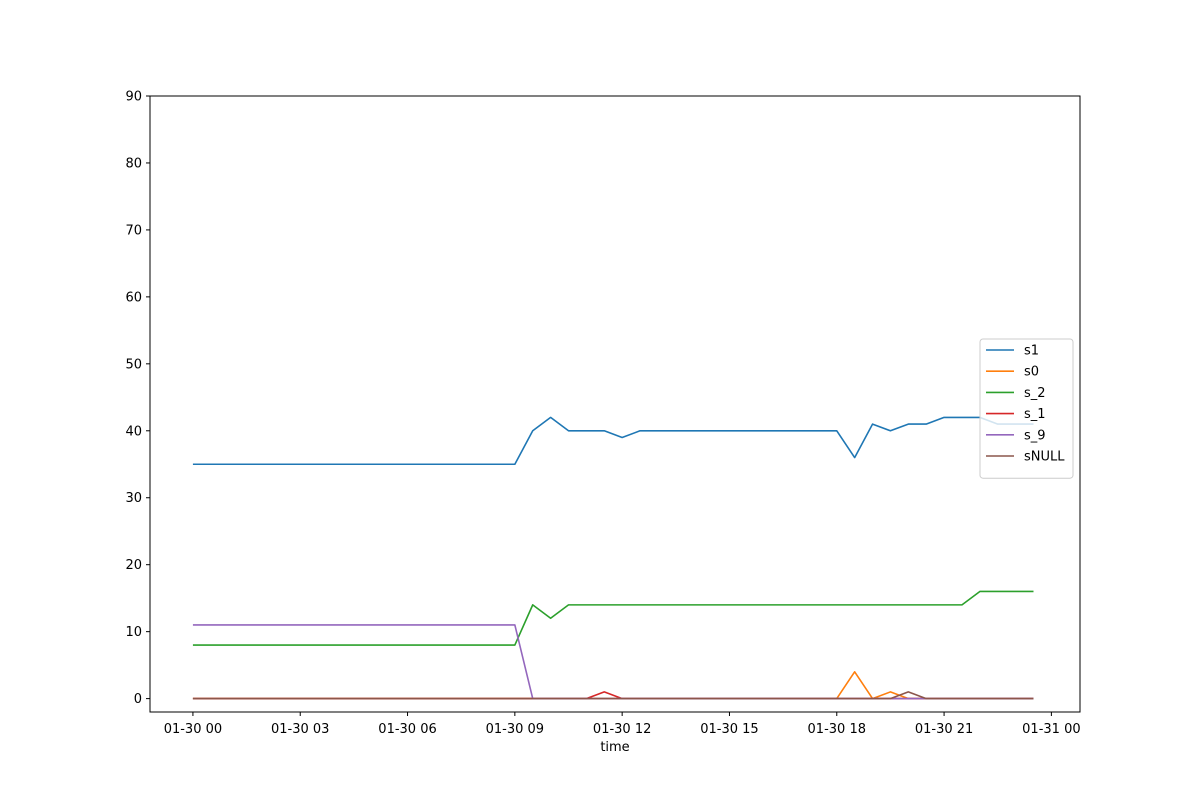 This screenshot has height=800, width=1200. I want to click on y-tick-label: 60, so click(133, 297).